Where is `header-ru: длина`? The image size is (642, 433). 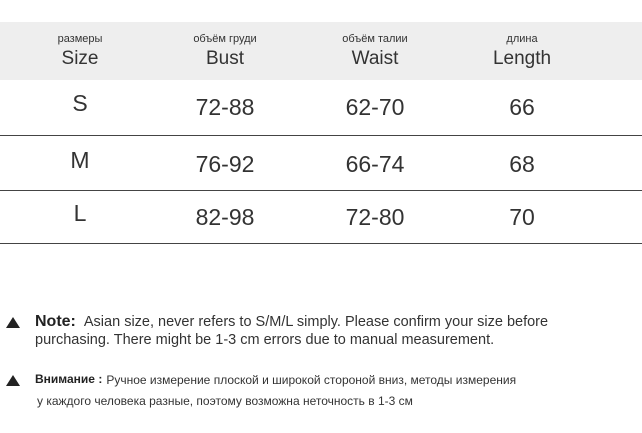 header-ru: длина is located at coordinates (522, 39).